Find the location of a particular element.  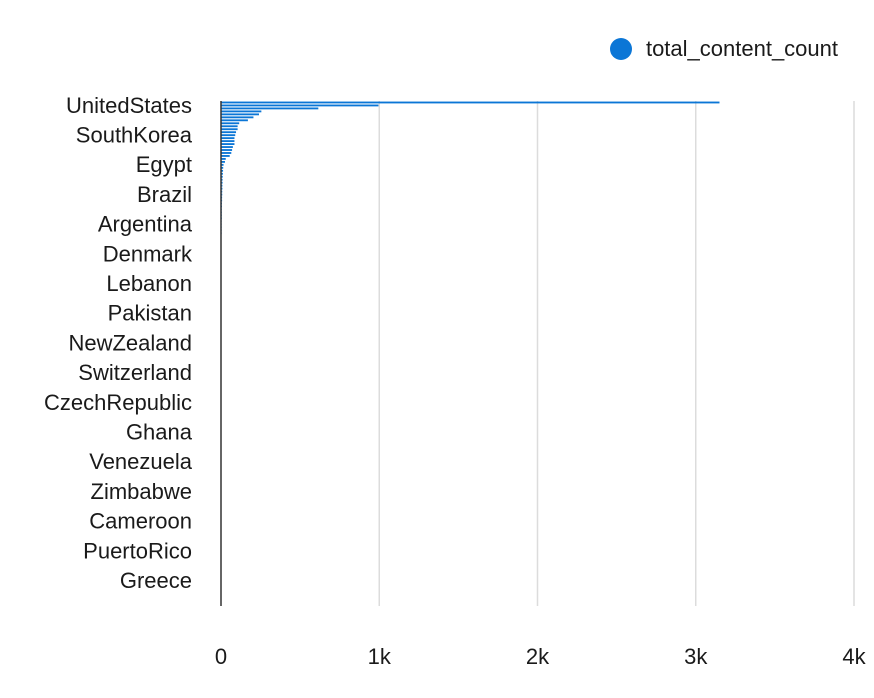

legend-label: total_content_count is located at coordinates (741, 48).